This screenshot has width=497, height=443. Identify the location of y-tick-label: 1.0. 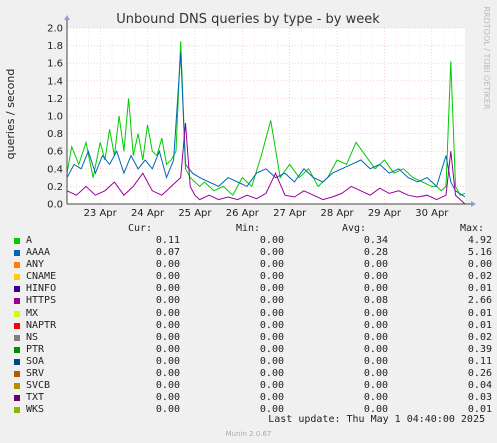
(55, 117).